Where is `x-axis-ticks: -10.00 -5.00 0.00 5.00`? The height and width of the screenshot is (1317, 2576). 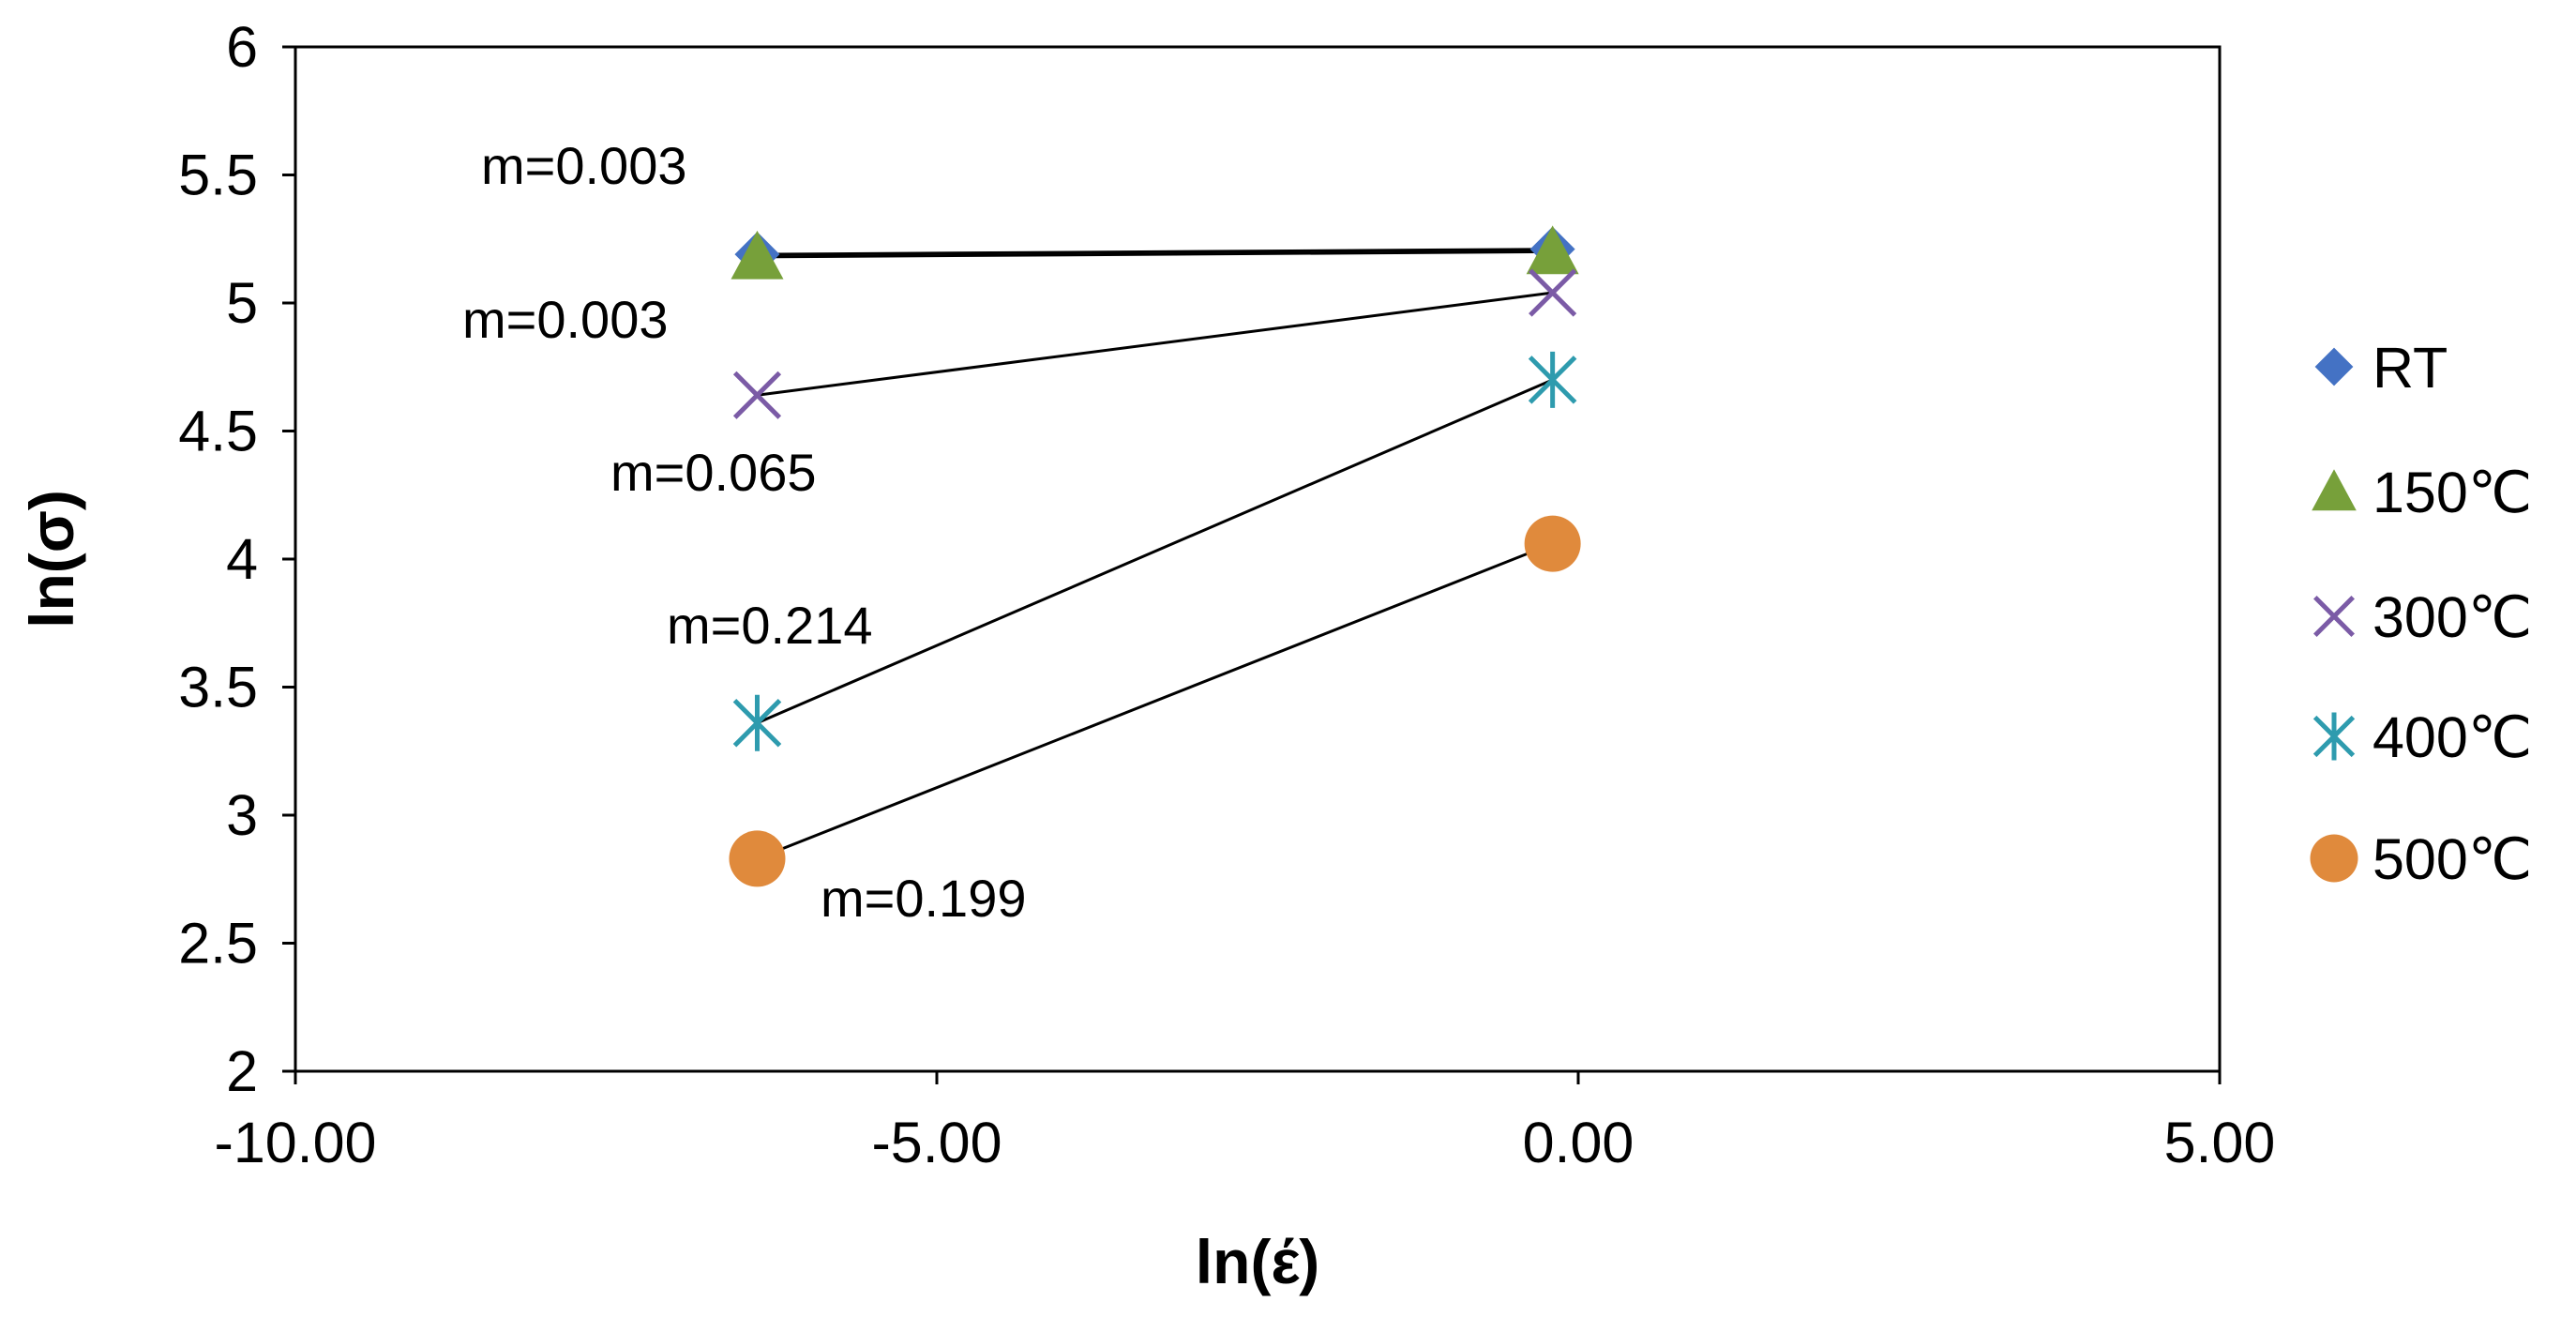 x-axis-ticks: -10.00 -5.00 0.00 5.00 is located at coordinates (1245, 1122).